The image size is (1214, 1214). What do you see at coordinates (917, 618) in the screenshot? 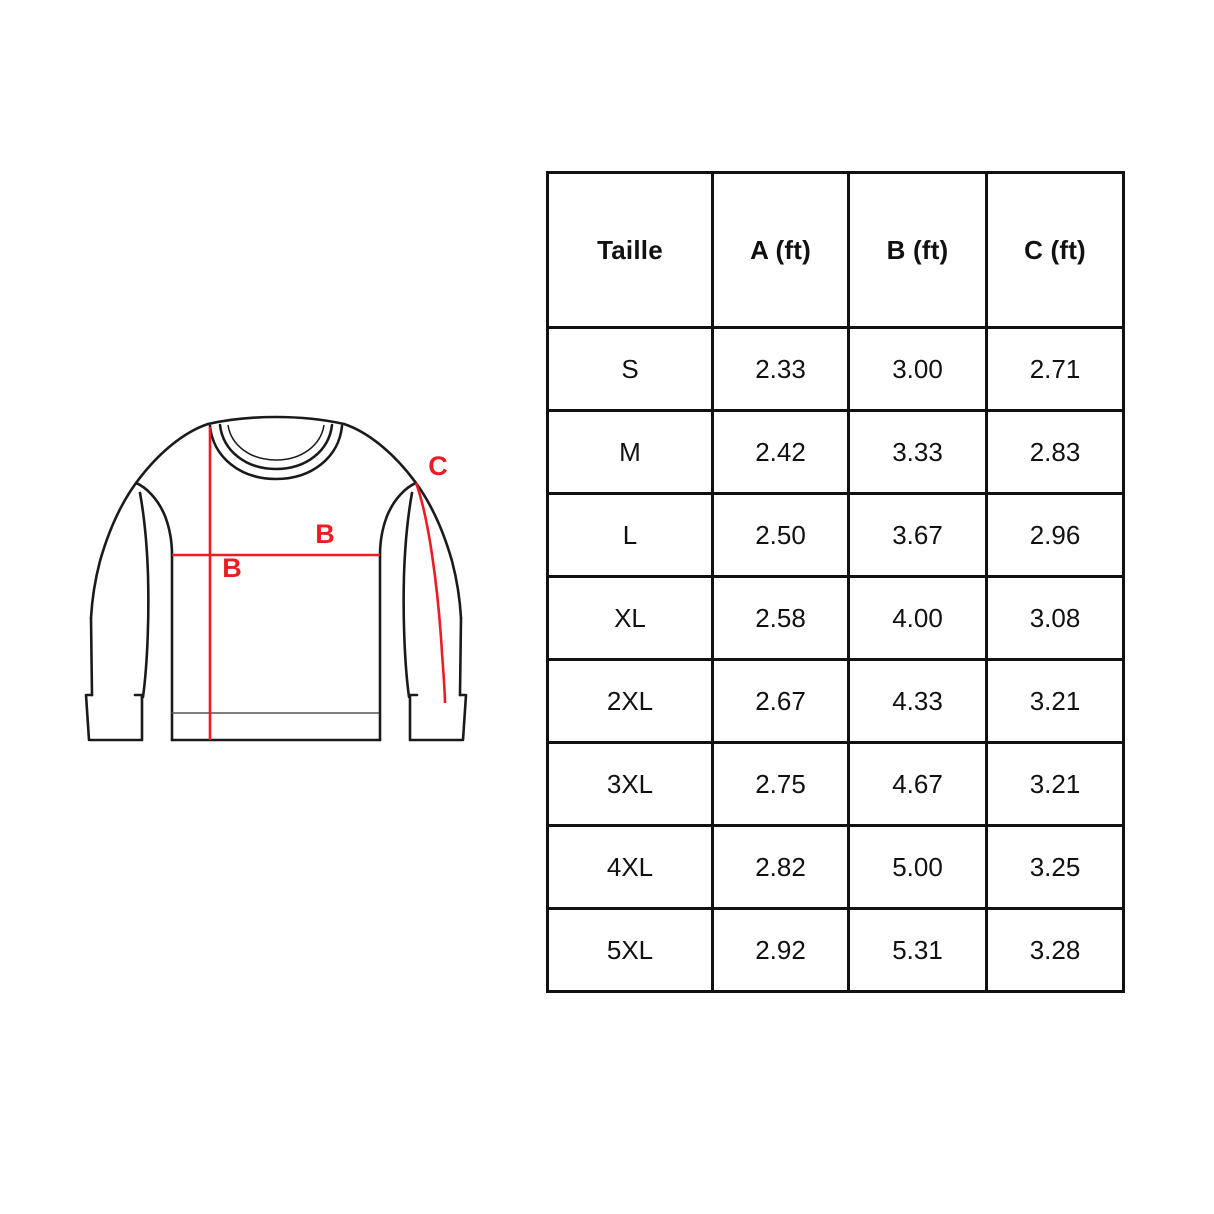
I see `cell-b: 4.00` at bounding box center [917, 618].